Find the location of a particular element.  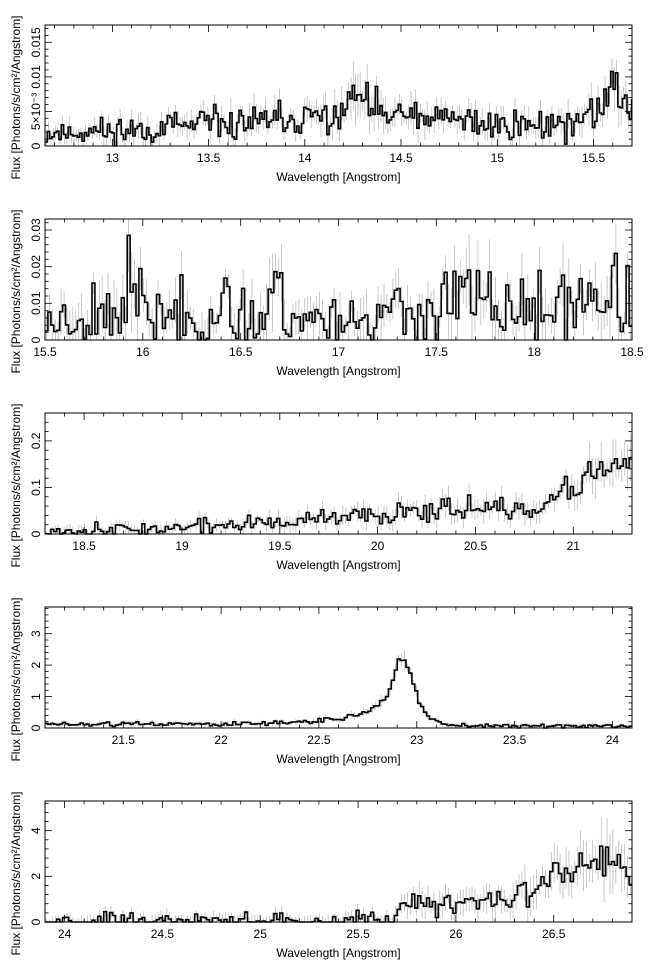

x-tick-label: 19 is located at coordinates (182, 546).